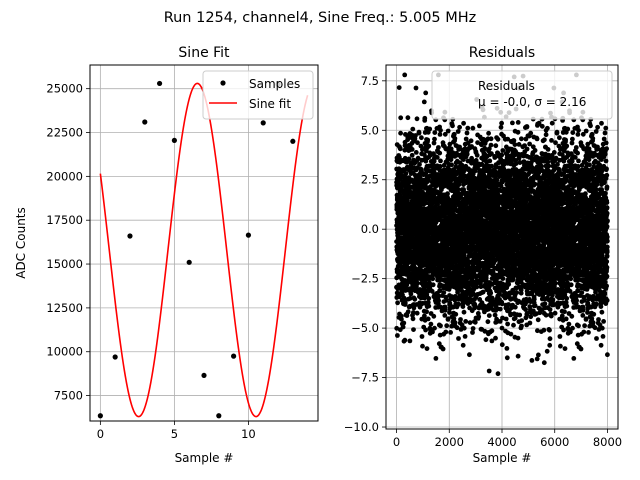 The image size is (640, 480). What do you see at coordinates (370, 81) in the screenshot?
I see `y-tick-label: 7.5` at bounding box center [370, 81].